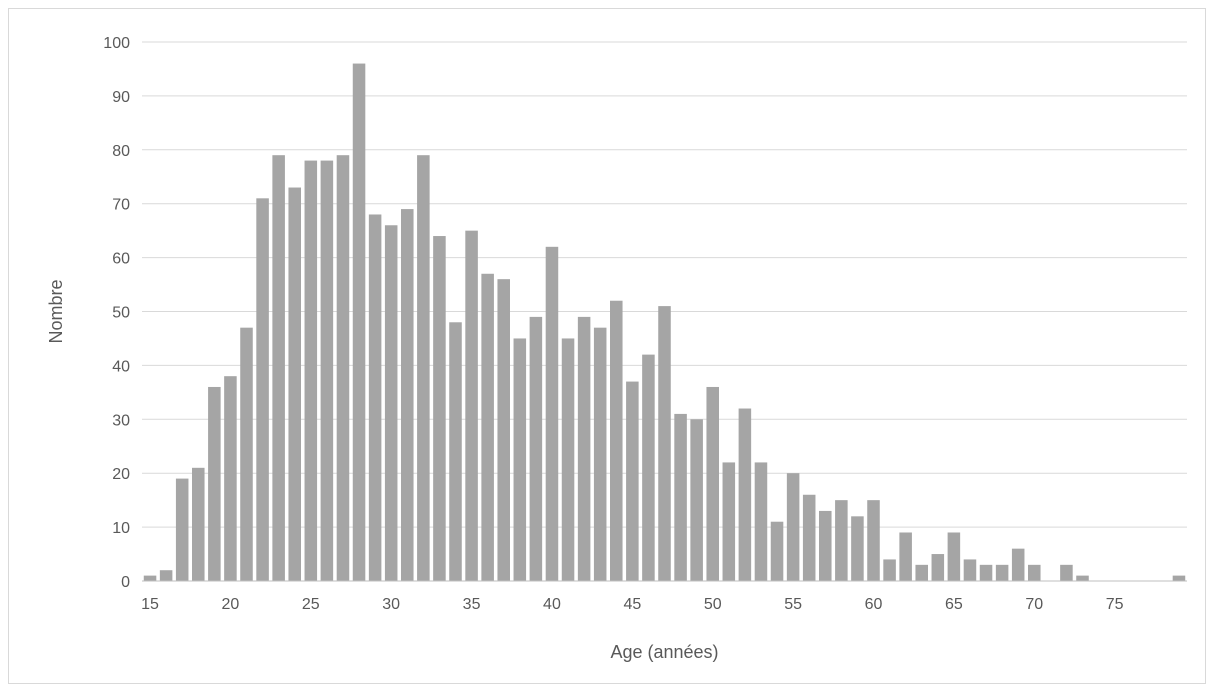 The height and width of the screenshot is (693, 1215). I want to click on x-tick-label: 55, so click(793, 604).